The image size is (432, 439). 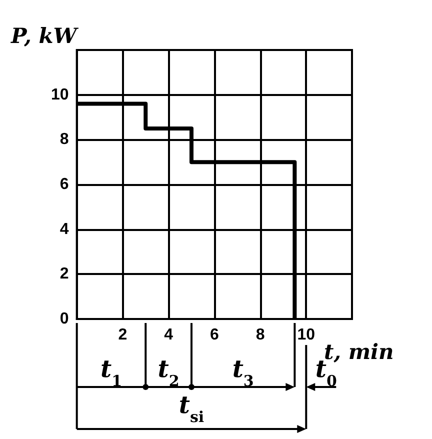 What do you see at coordinates (64, 184) in the screenshot?
I see `y-tick-label: 6` at bounding box center [64, 184].